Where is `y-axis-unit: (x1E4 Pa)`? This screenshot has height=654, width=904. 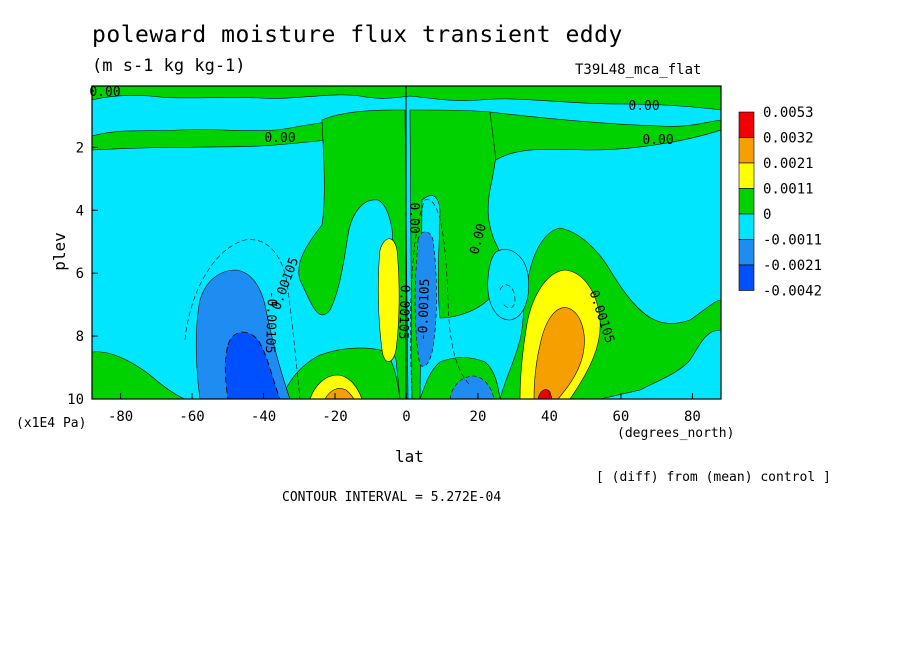
y-axis-unit: (x1E4 Pa) is located at coordinates (51, 423).